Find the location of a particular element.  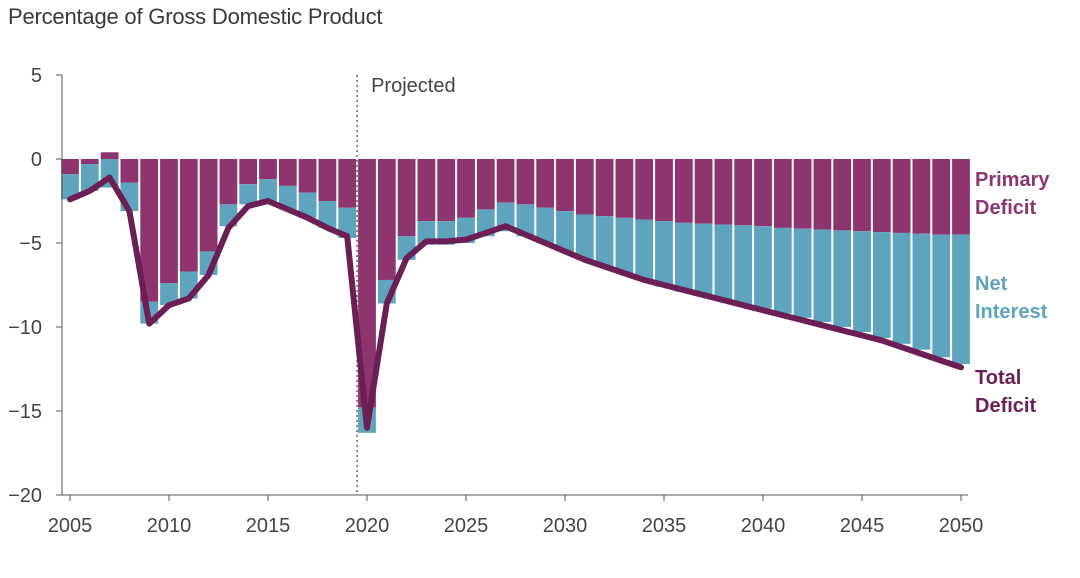

bar-primary-2029 is located at coordinates (545, 183).